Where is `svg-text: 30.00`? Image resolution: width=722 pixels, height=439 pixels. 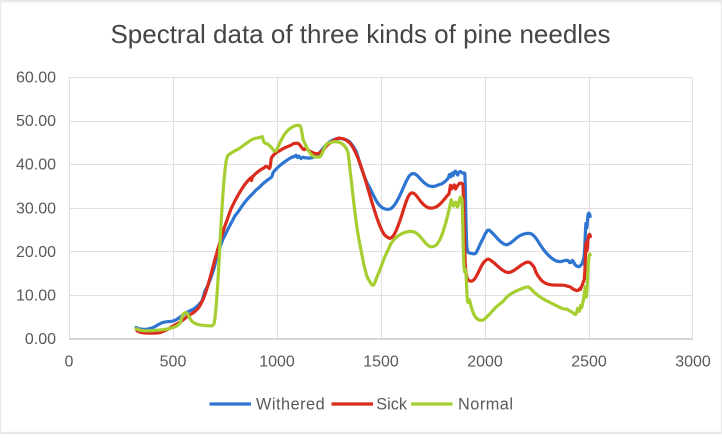
svg-text: 30.00 is located at coordinates (36, 208).